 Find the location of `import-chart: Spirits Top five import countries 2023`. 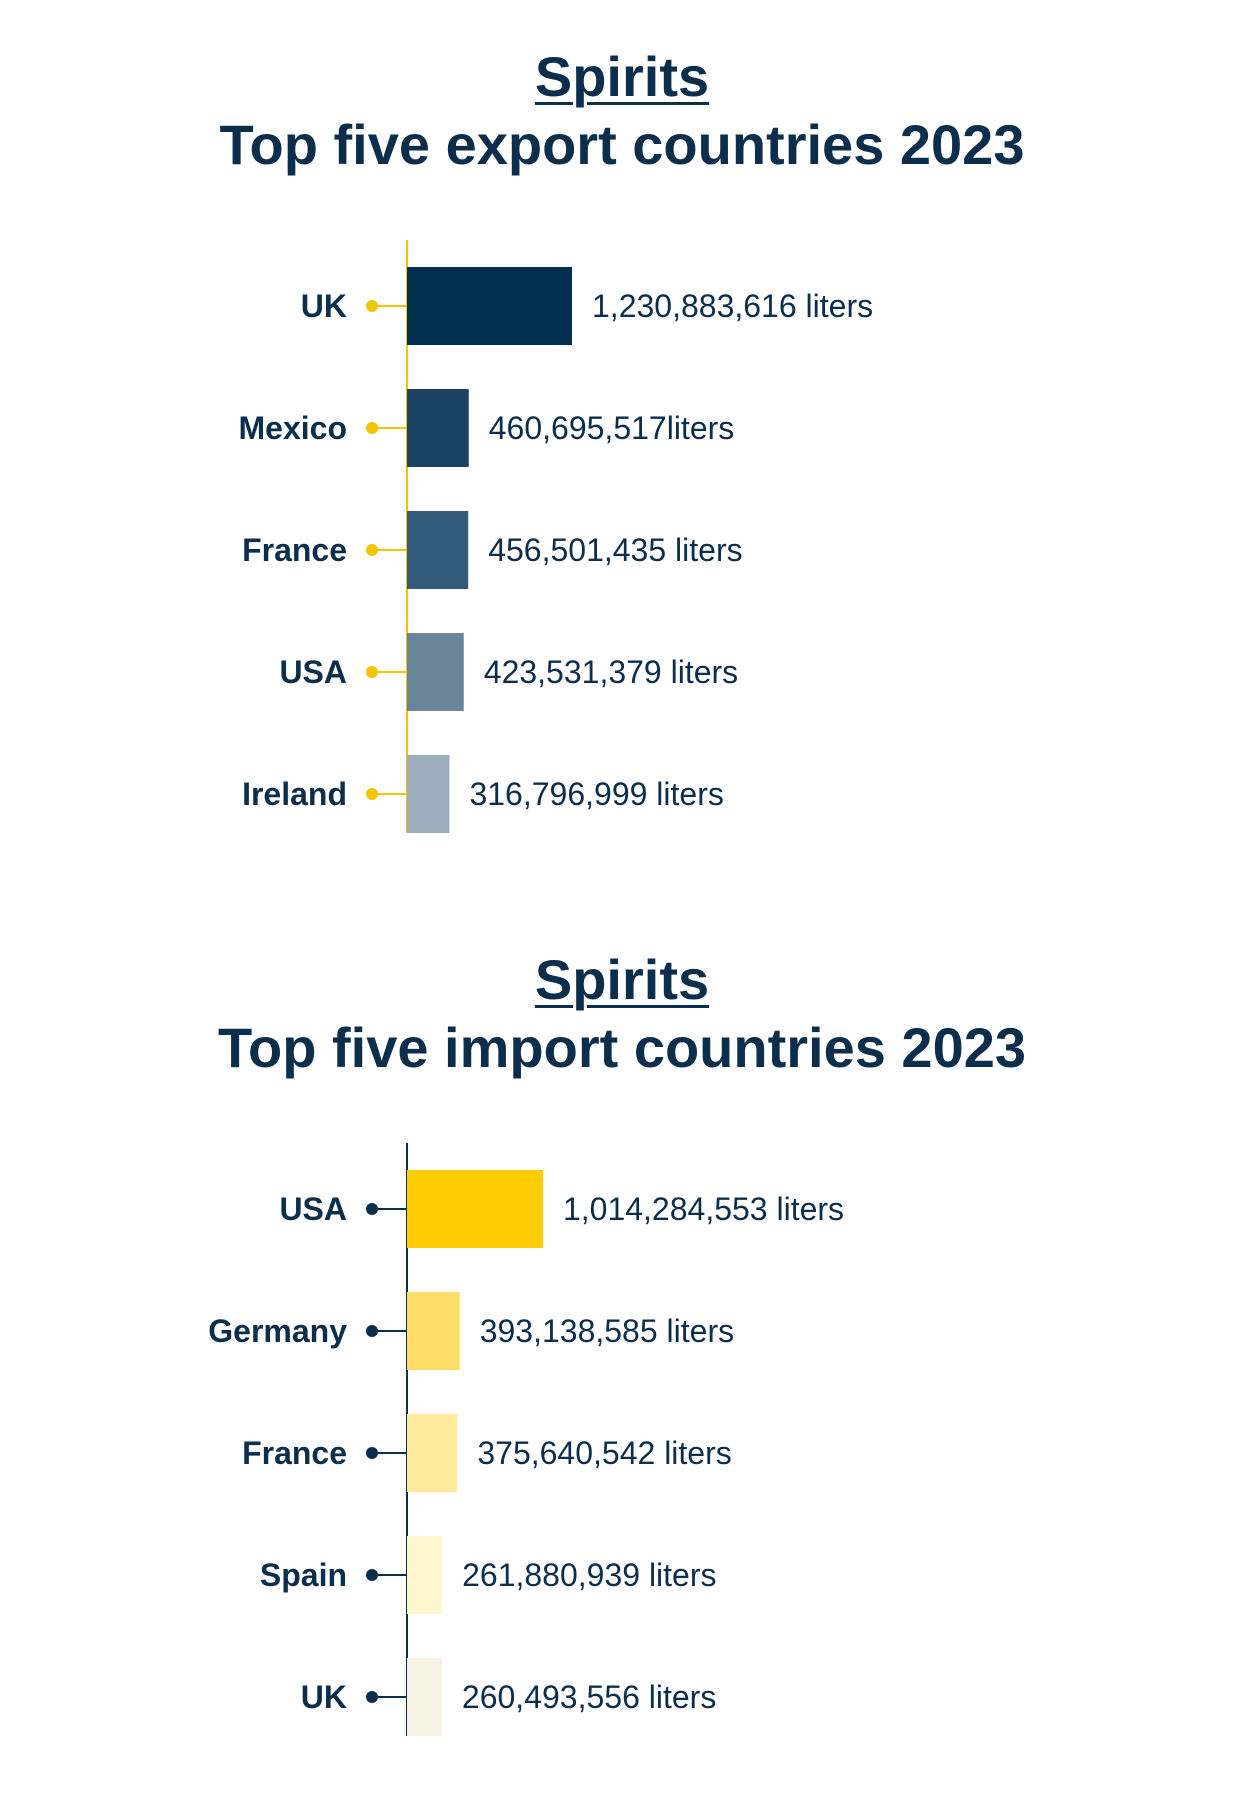

import-chart: Spirits Top five import countries 2023 is located at coordinates (622, 1015).